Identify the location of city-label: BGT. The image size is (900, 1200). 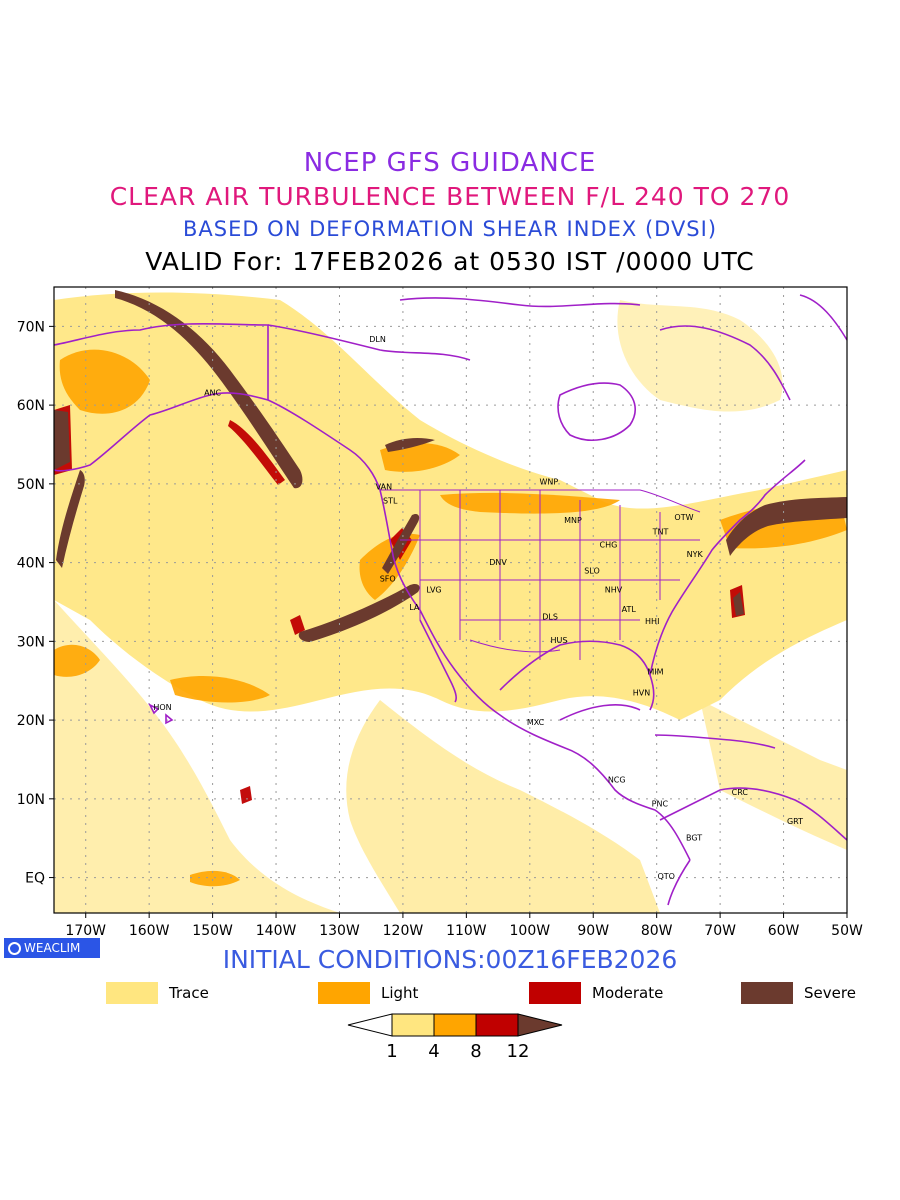
(694, 838).